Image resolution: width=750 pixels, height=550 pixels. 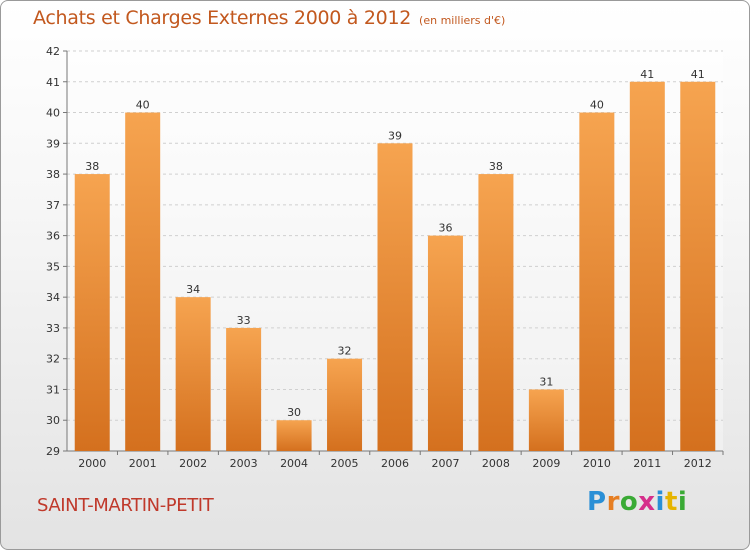 I want to click on y-tick-label: 41, so click(x=53, y=82).